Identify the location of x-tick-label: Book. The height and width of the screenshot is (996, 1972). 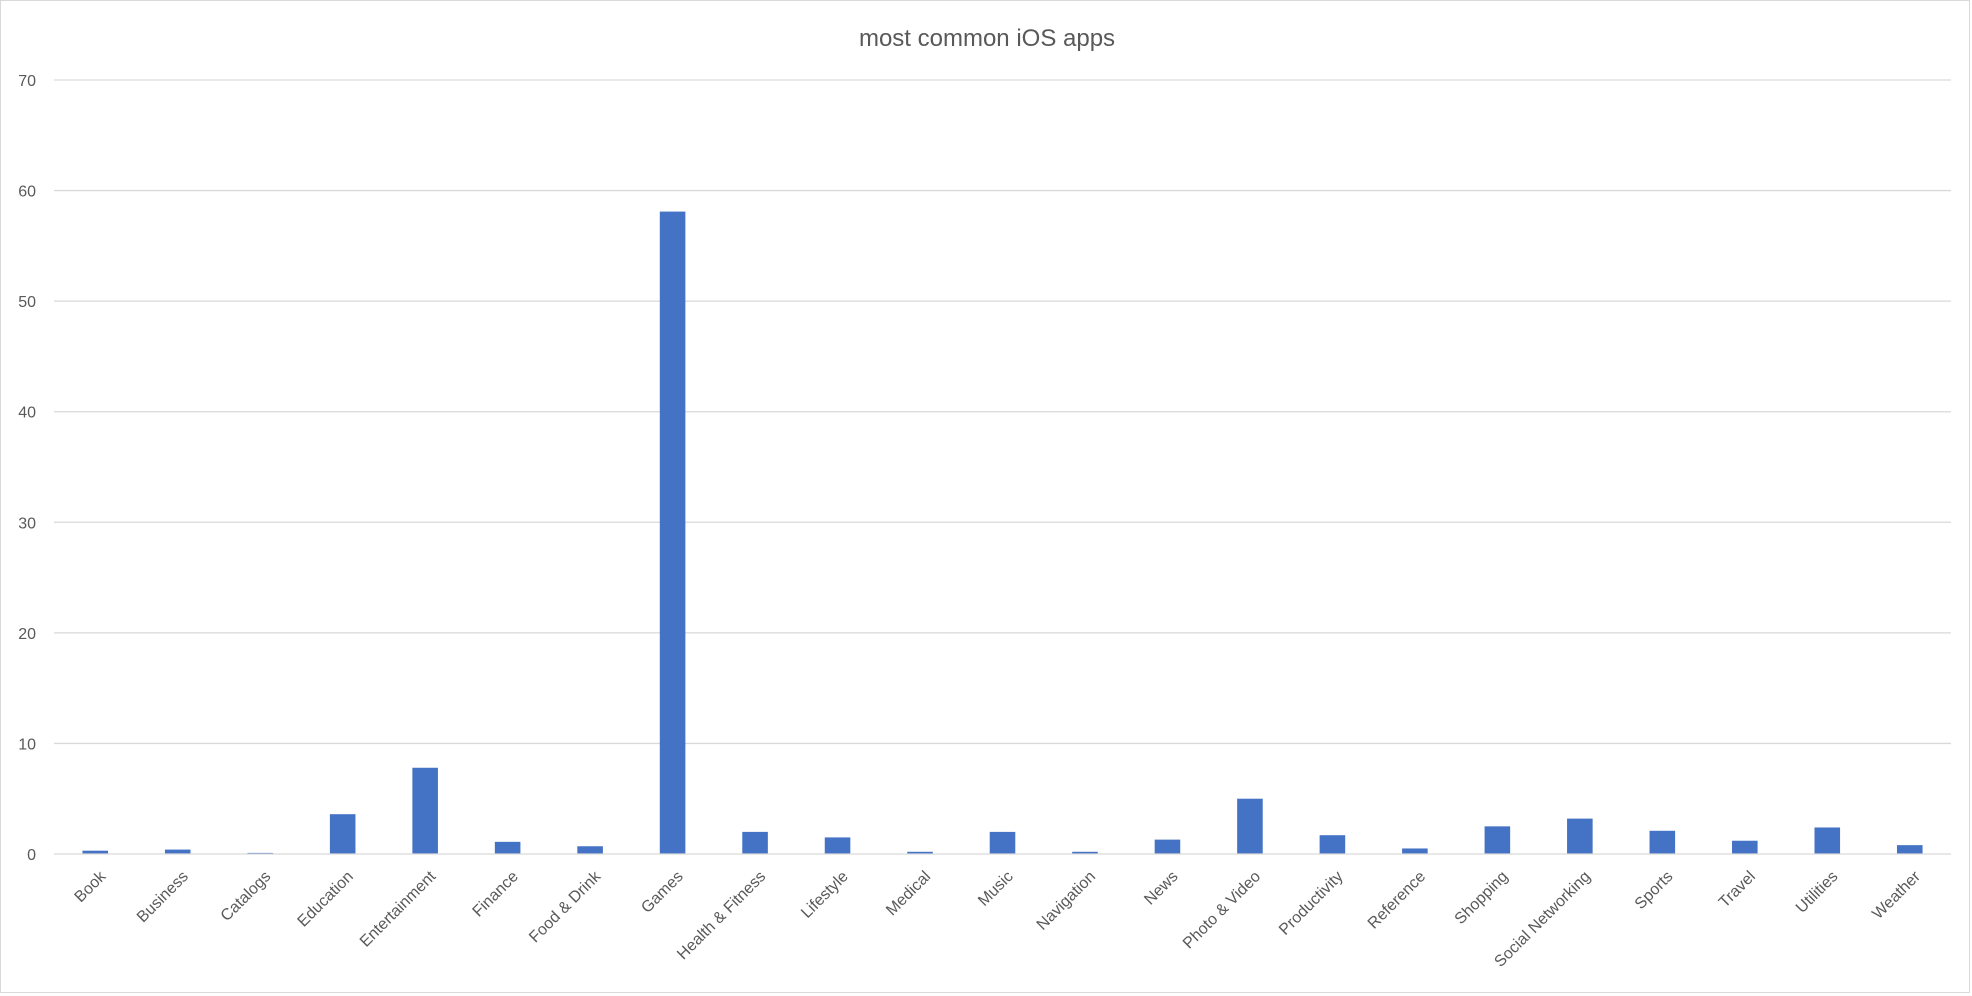
(91, 886).